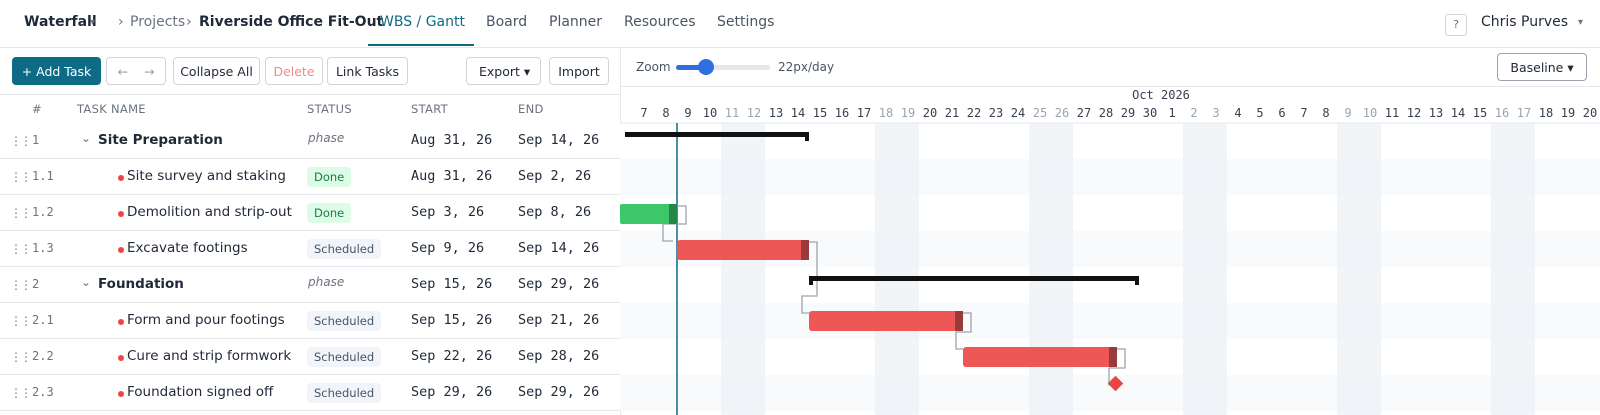 This screenshot has height=415, width=1600. Describe the element at coordinates (1150, 113) in the screenshot. I see `day-label: 30` at that location.